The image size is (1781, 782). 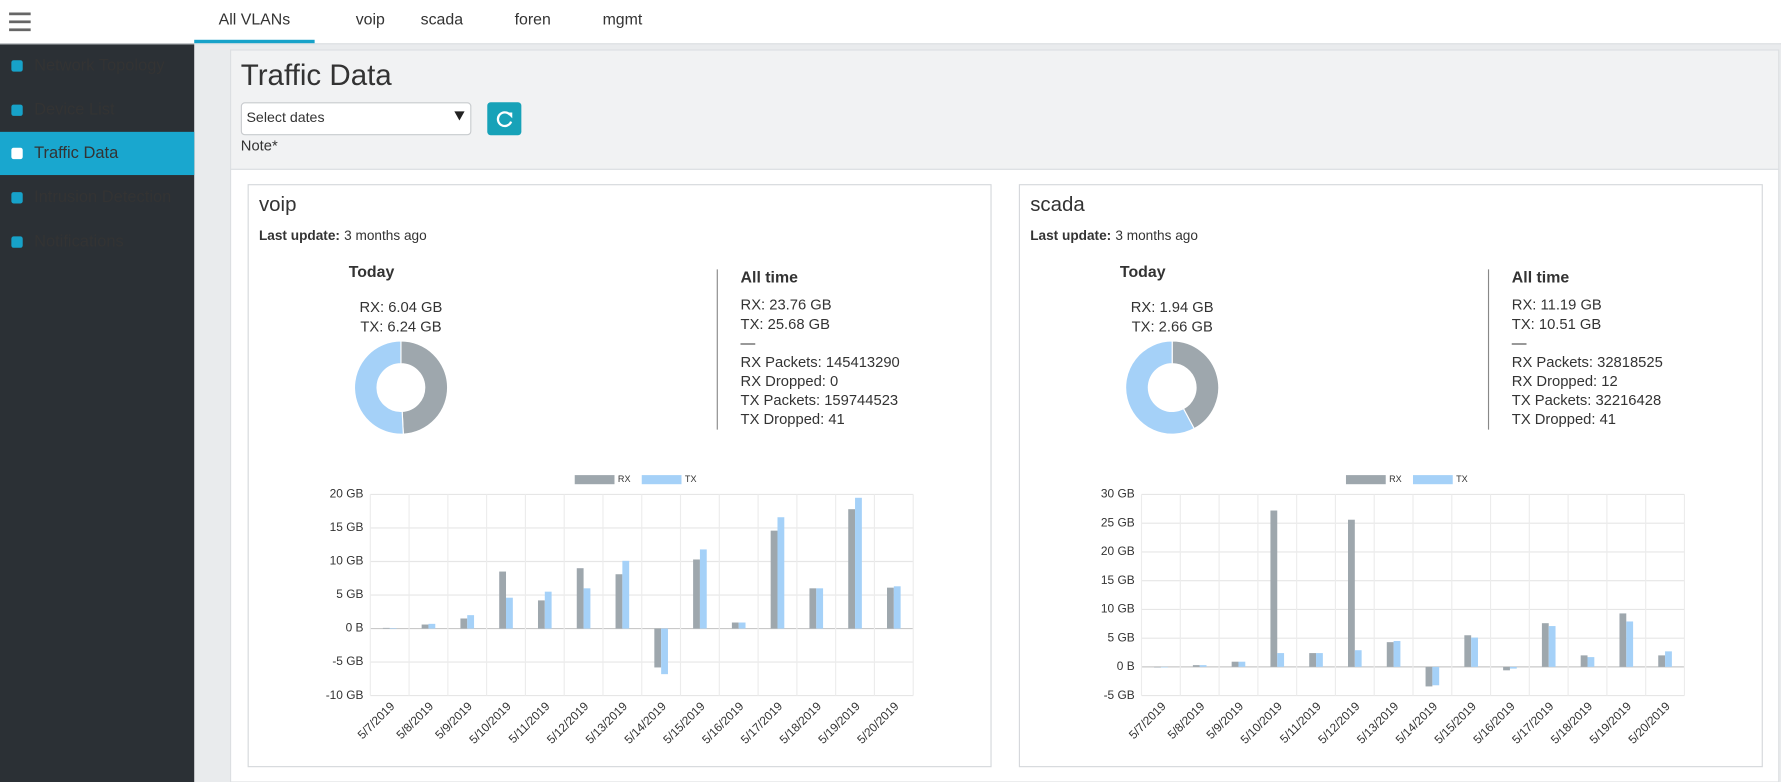 What do you see at coordinates (400, 327) in the screenshot?
I see `value-label: TX: 6.24 GB` at bounding box center [400, 327].